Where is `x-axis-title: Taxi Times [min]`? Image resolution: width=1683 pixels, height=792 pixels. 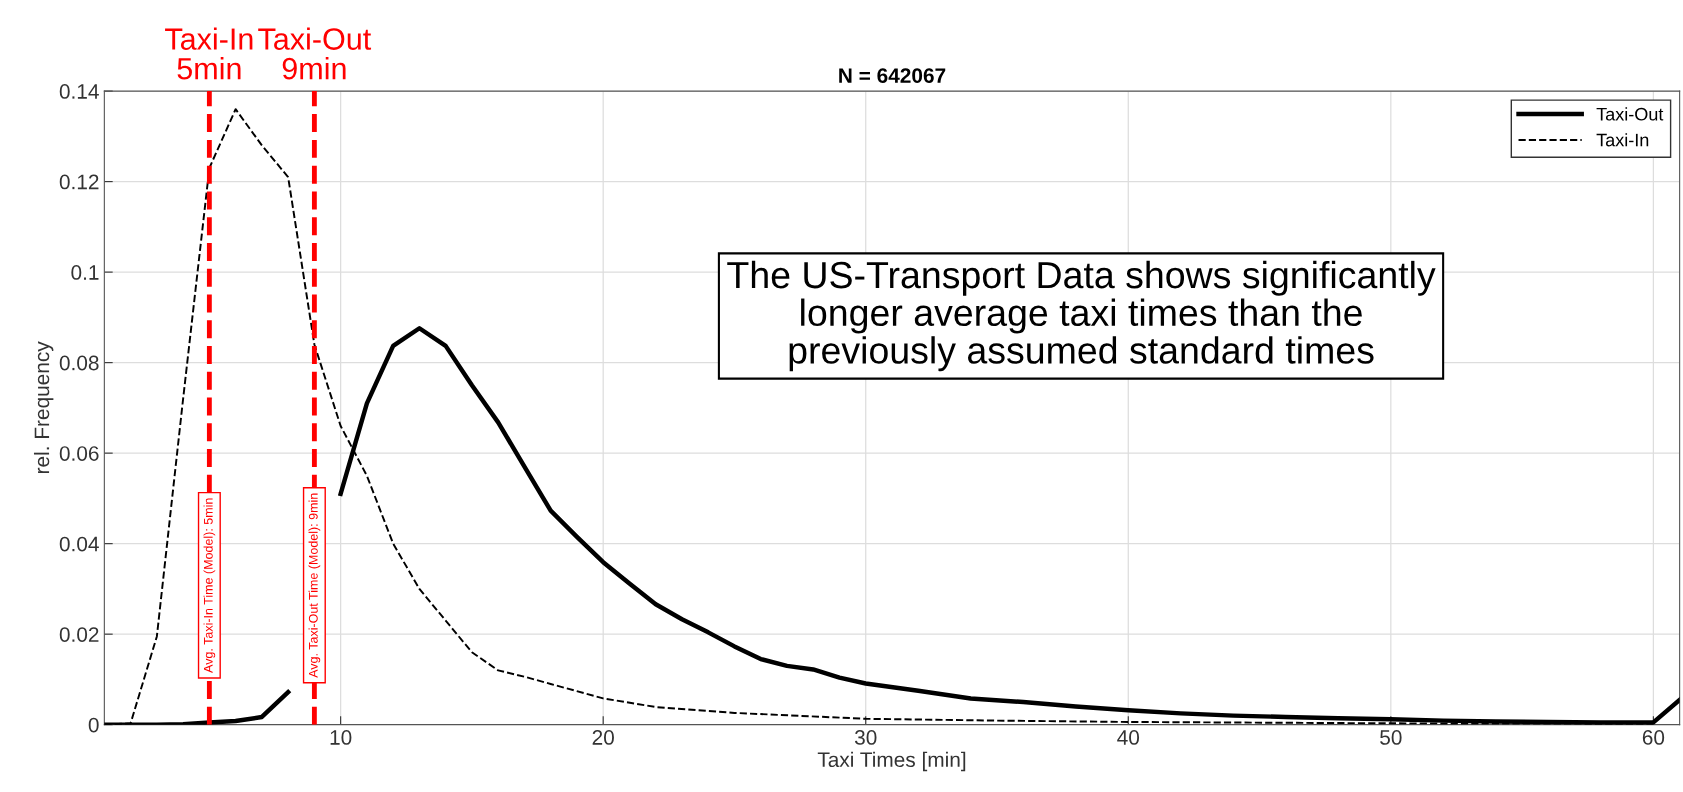
x-axis-title: Taxi Times [min] is located at coordinates (891, 761).